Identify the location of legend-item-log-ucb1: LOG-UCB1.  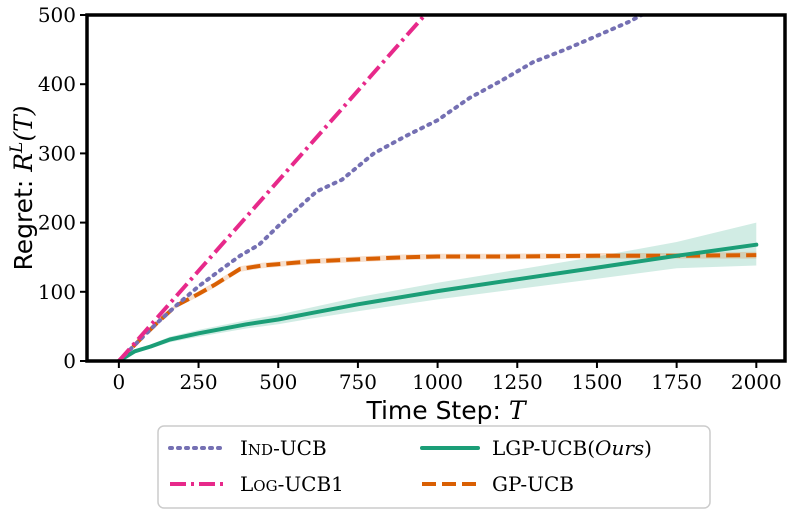
(257, 484).